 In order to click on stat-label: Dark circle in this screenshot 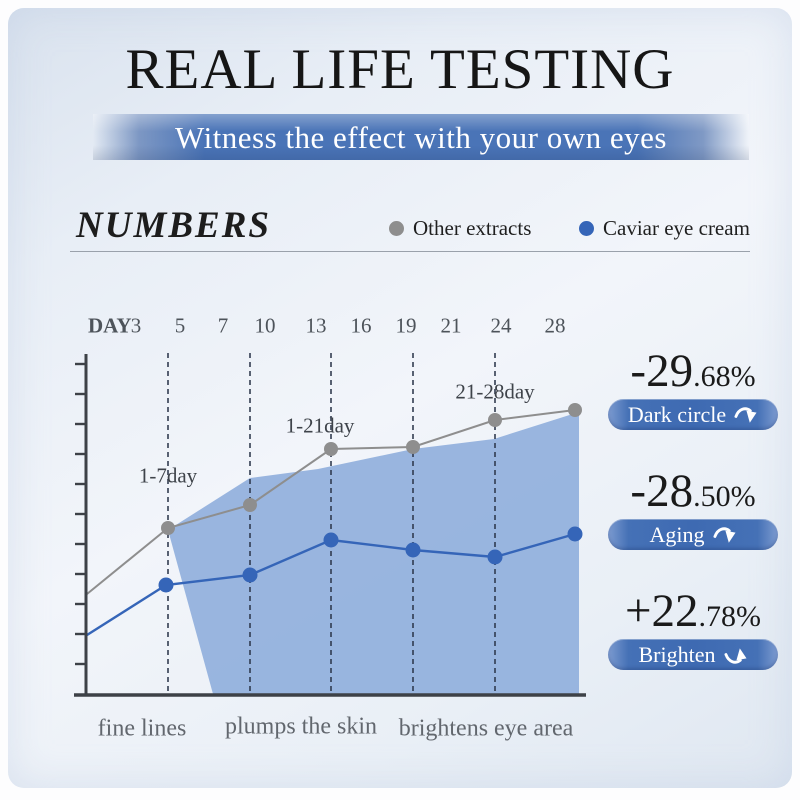, I will do `click(677, 414)`.